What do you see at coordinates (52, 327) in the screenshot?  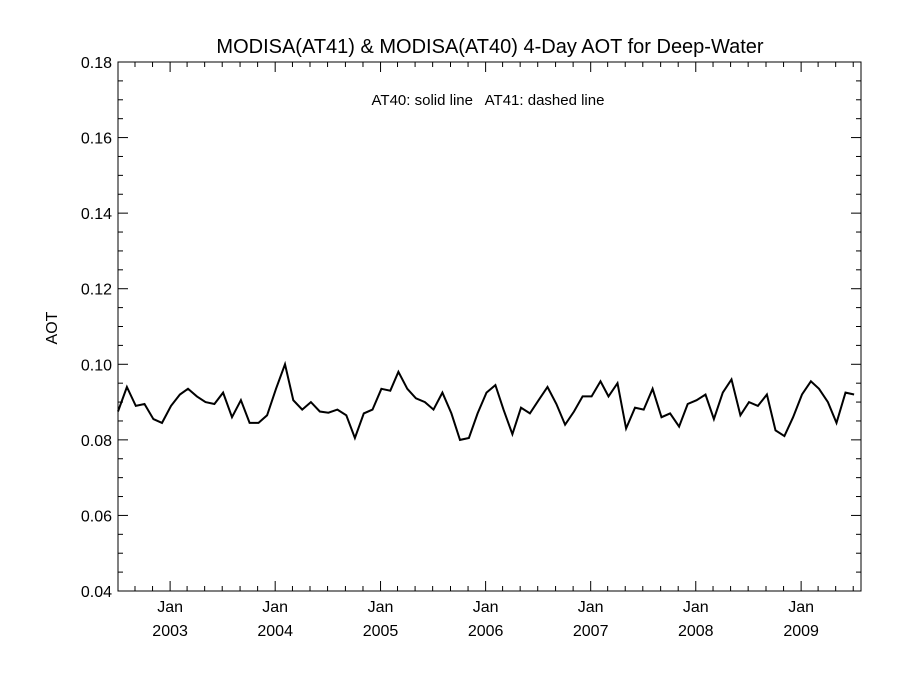 I see `y-axis-label: AOT` at bounding box center [52, 327].